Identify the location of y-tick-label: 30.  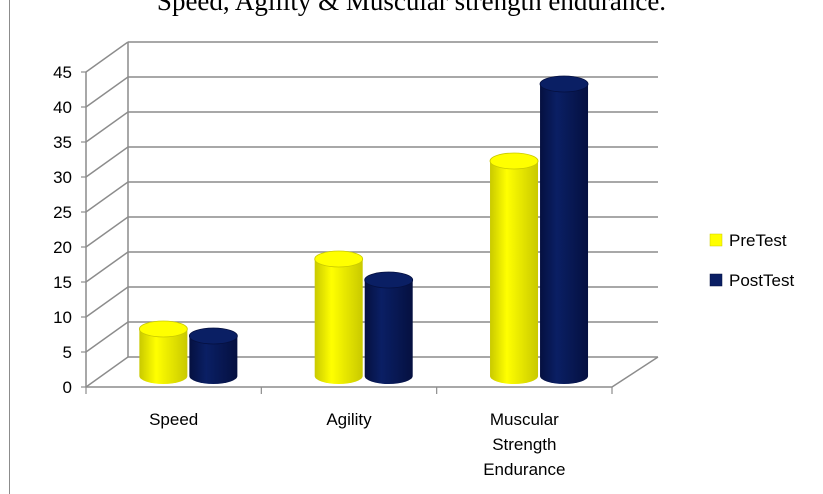
(62, 177).